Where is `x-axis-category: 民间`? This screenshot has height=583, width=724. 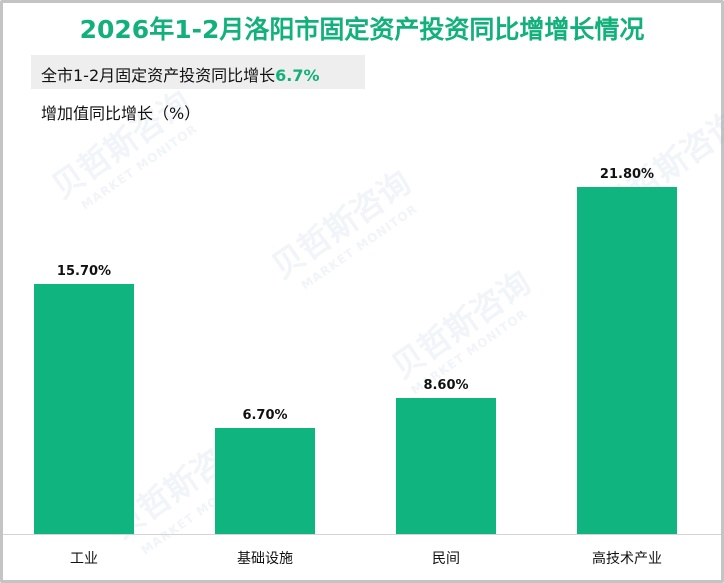 x-axis-category: 民间 is located at coordinates (446, 559).